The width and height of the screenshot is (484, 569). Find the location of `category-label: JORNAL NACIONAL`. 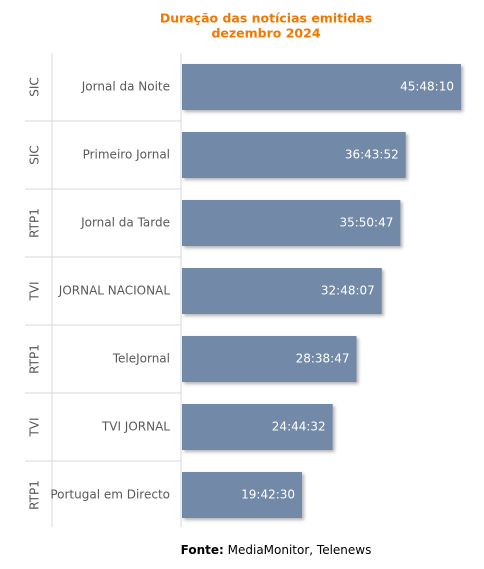

category-label: JORNAL NACIONAL is located at coordinates (114, 291).